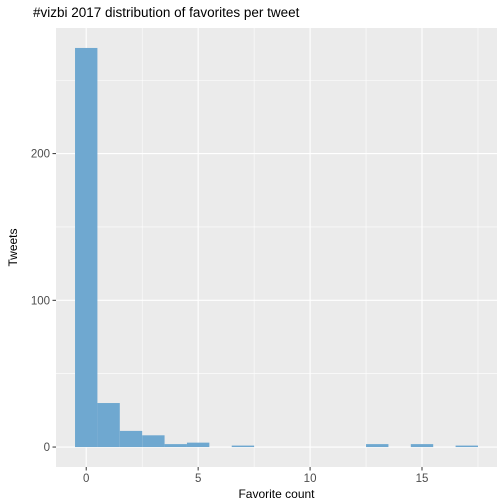 This screenshot has width=504, height=504. What do you see at coordinates (13, 247) in the screenshot?
I see `y-axis-title: Tweets` at bounding box center [13, 247].